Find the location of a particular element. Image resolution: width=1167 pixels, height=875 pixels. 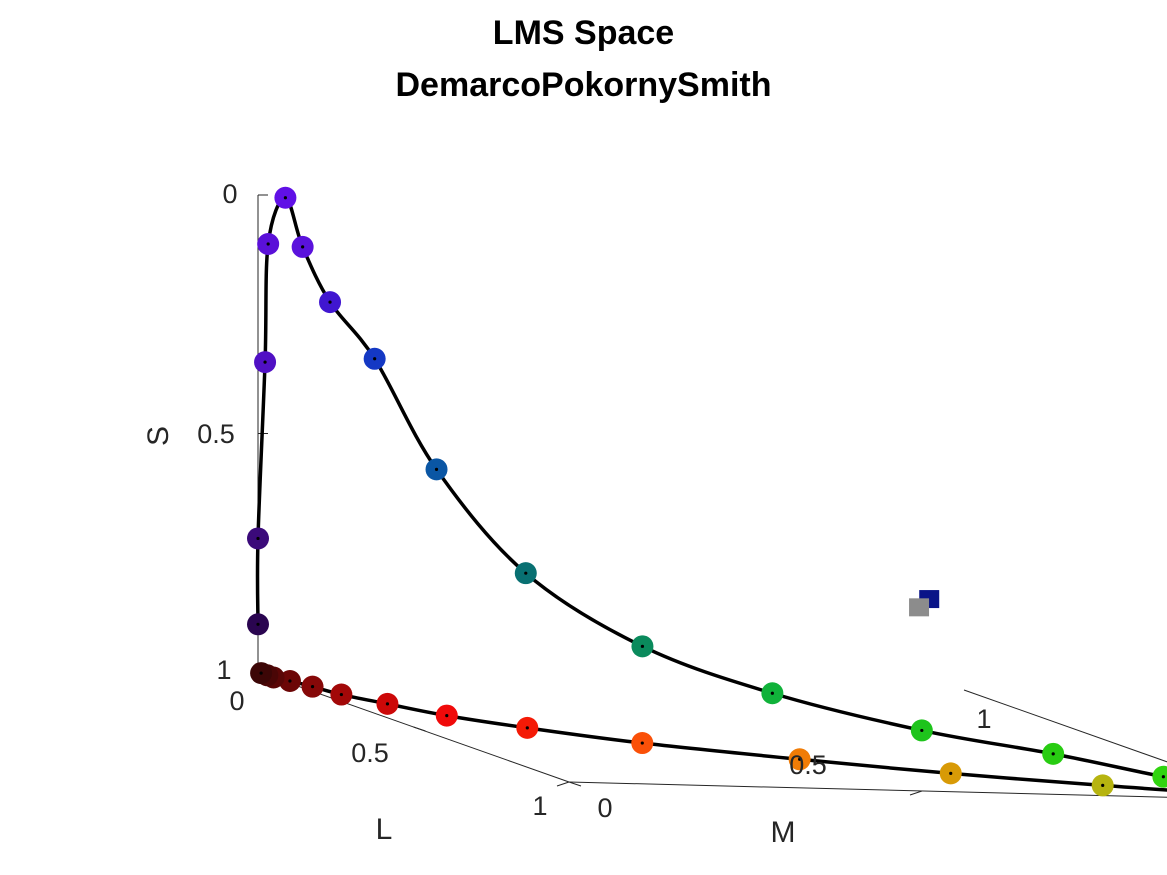

chart-title: LMS Space is located at coordinates (583, 33).